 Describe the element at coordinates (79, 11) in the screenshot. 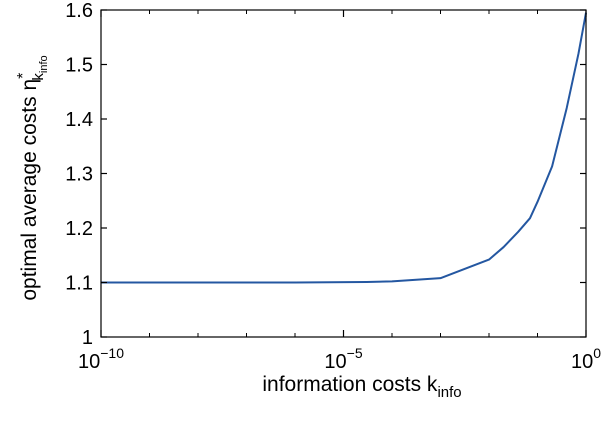

I see `y-tick-label: 1.6` at that location.